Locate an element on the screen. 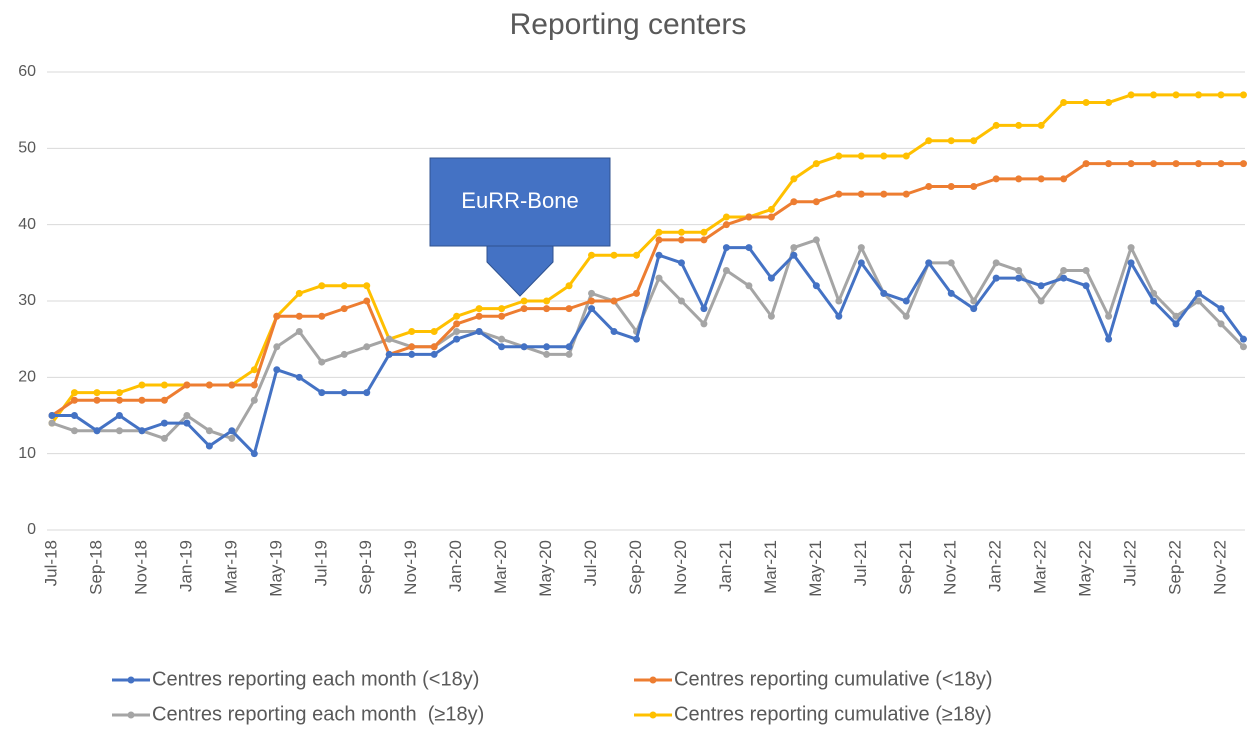  x-tick-label: Nov-20 is located at coordinates (680, 567).